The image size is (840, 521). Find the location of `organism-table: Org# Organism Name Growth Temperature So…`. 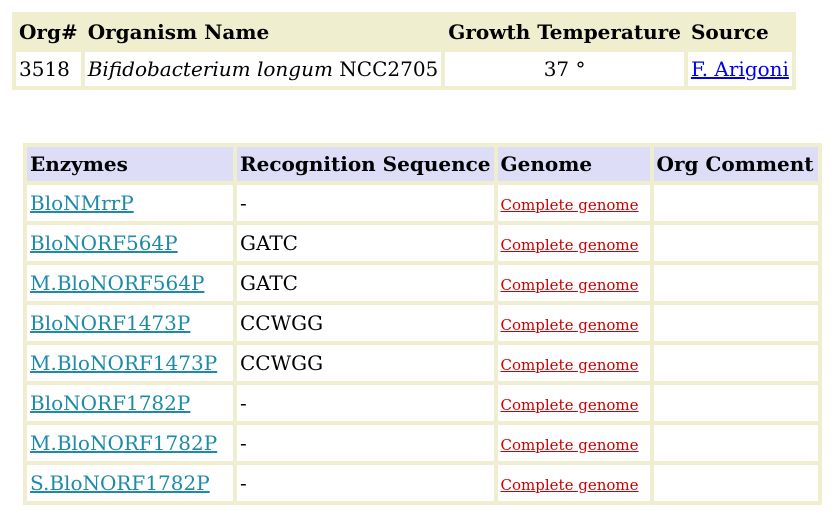

organism-table: Org# Organism Name Growth Temperature So… is located at coordinates (404, 51).